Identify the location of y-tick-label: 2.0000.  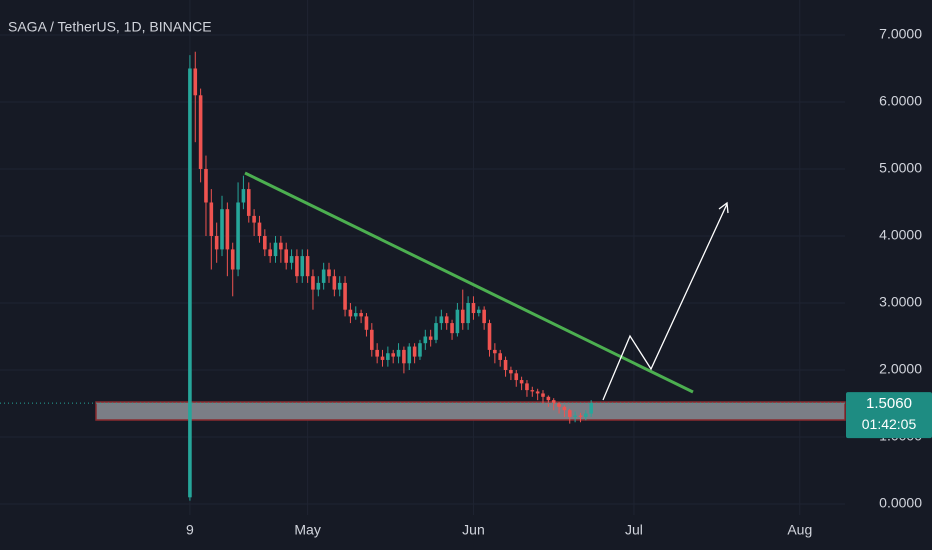
(900, 369).